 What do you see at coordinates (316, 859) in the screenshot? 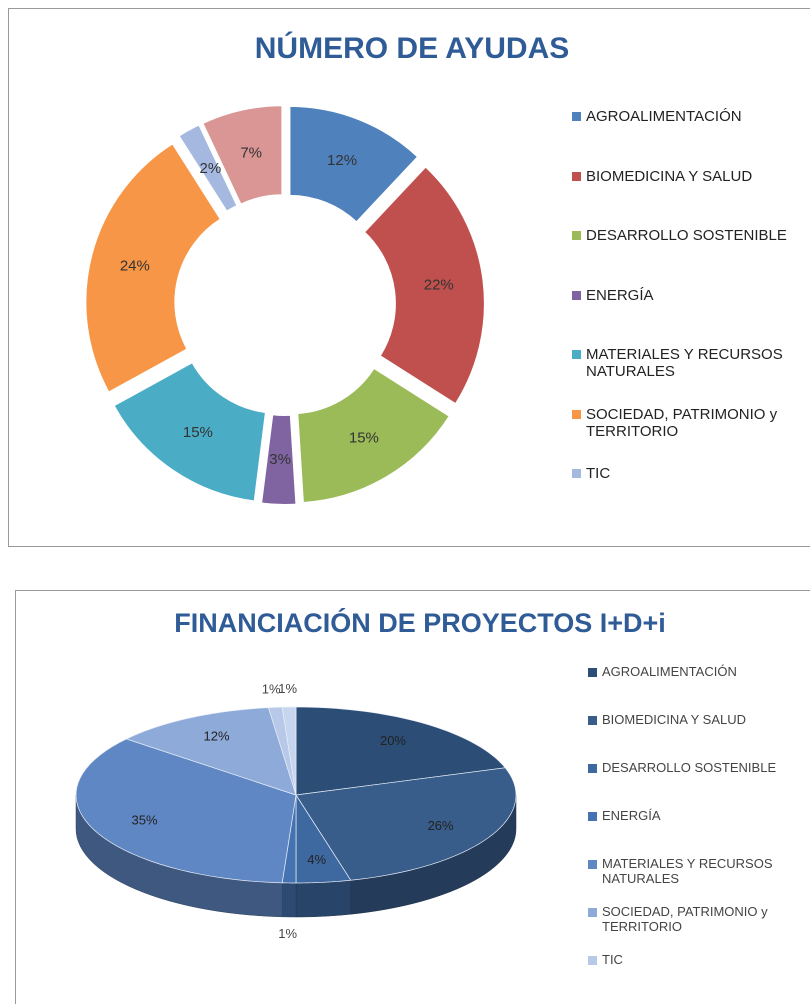
I see `data-label: 4%` at bounding box center [316, 859].